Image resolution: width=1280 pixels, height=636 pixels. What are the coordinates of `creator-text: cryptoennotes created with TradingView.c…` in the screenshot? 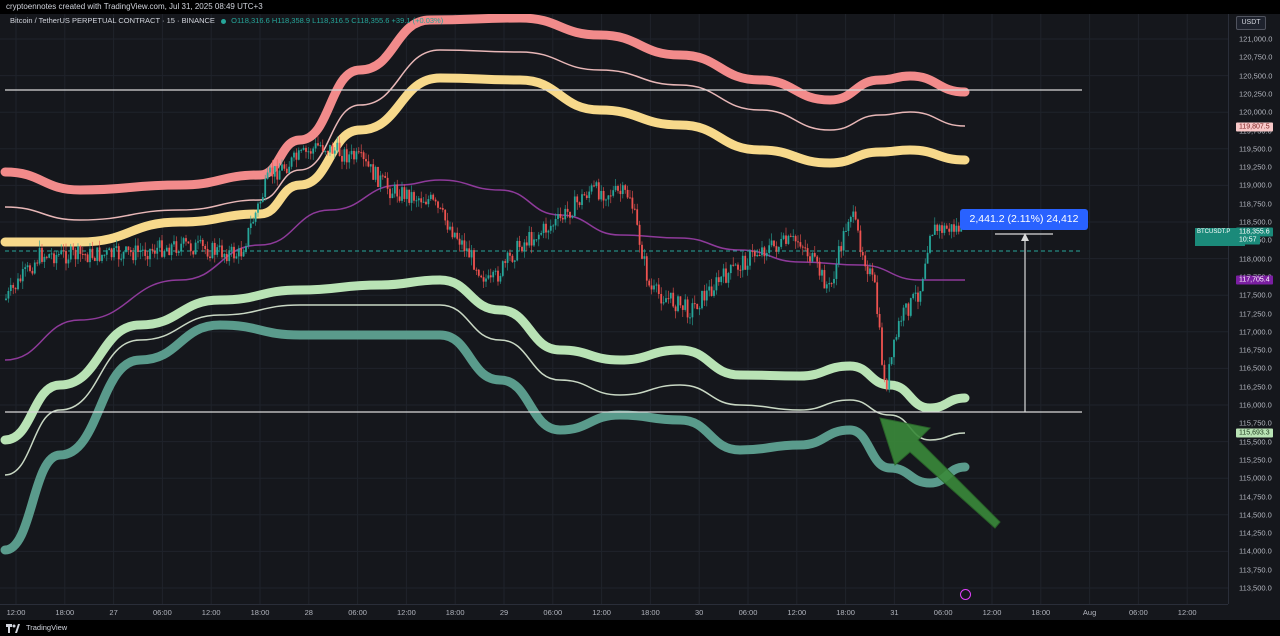 It's located at (134, 6).